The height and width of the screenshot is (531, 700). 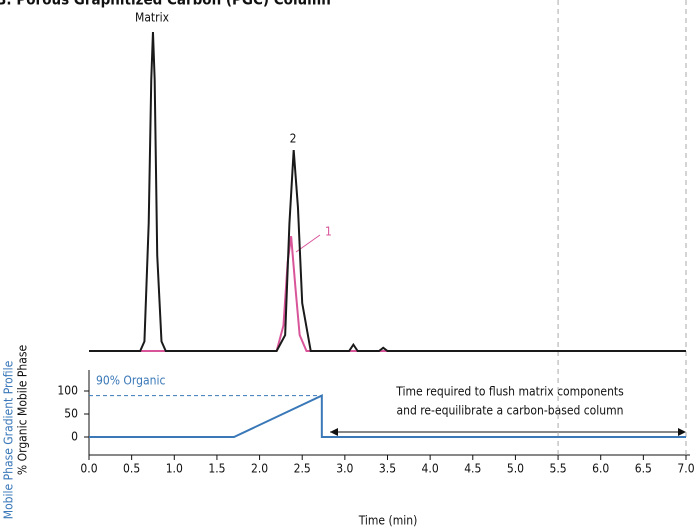 I want to click on x-tick-label: 4.5, so click(x=472, y=469).